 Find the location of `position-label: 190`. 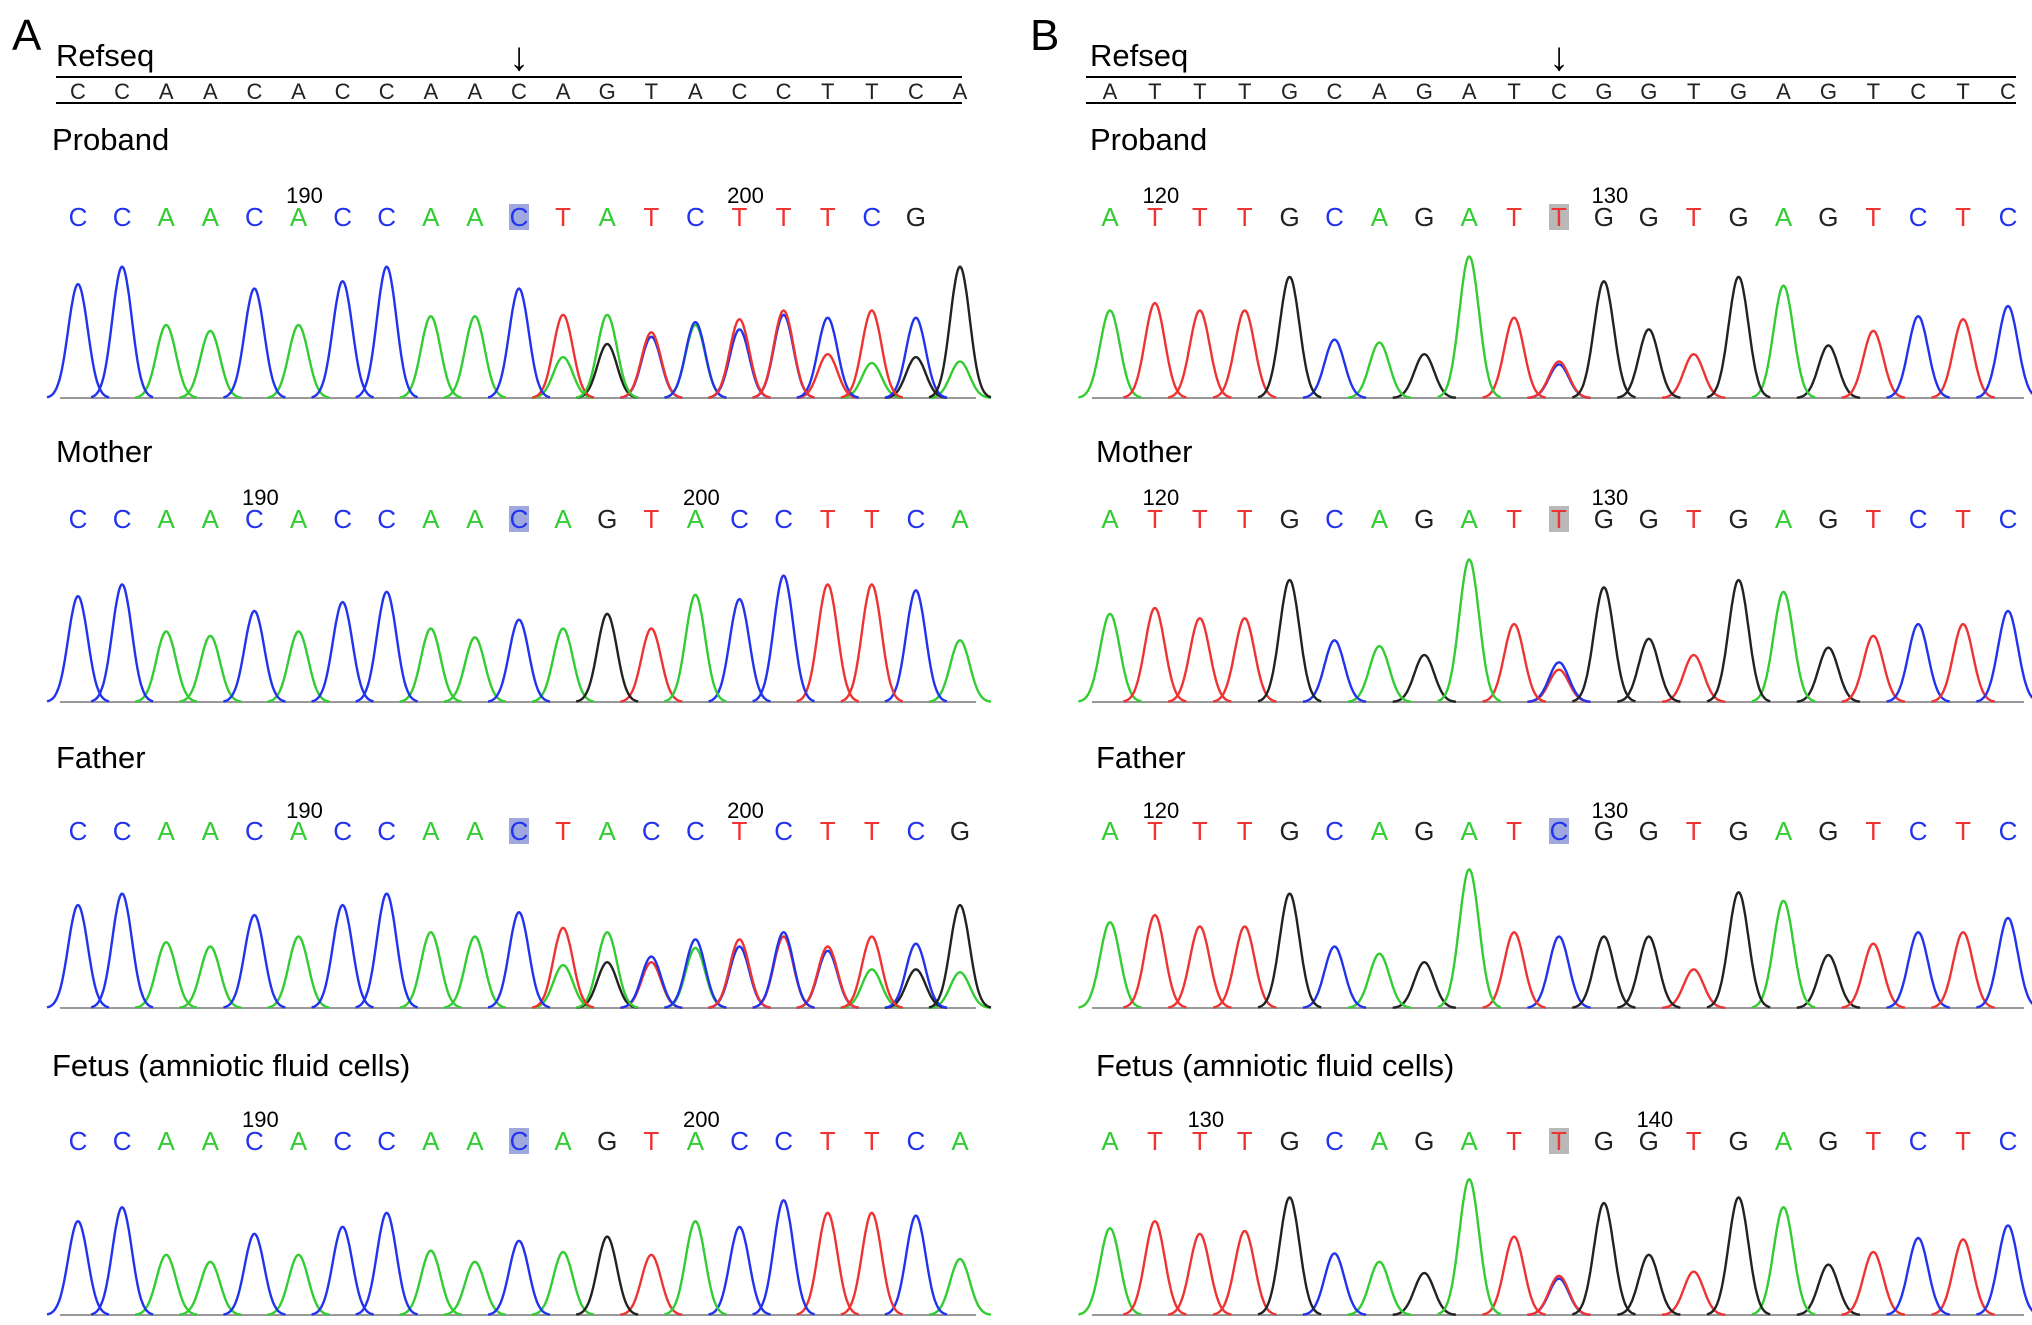

position-label: 190 is located at coordinates (260, 1119).